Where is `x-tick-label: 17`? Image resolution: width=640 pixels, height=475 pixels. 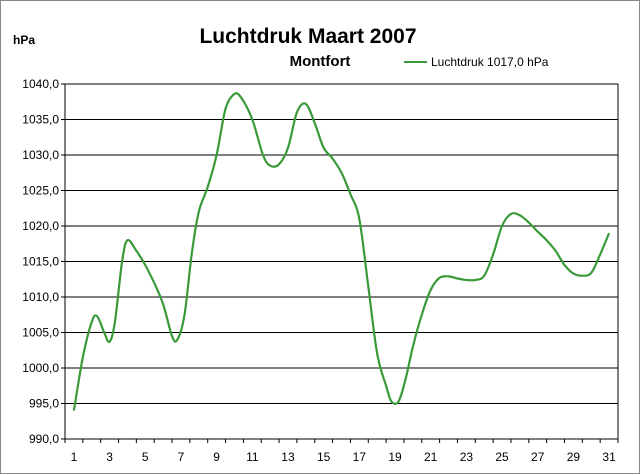
x-tick-label: 17 is located at coordinates (360, 457).